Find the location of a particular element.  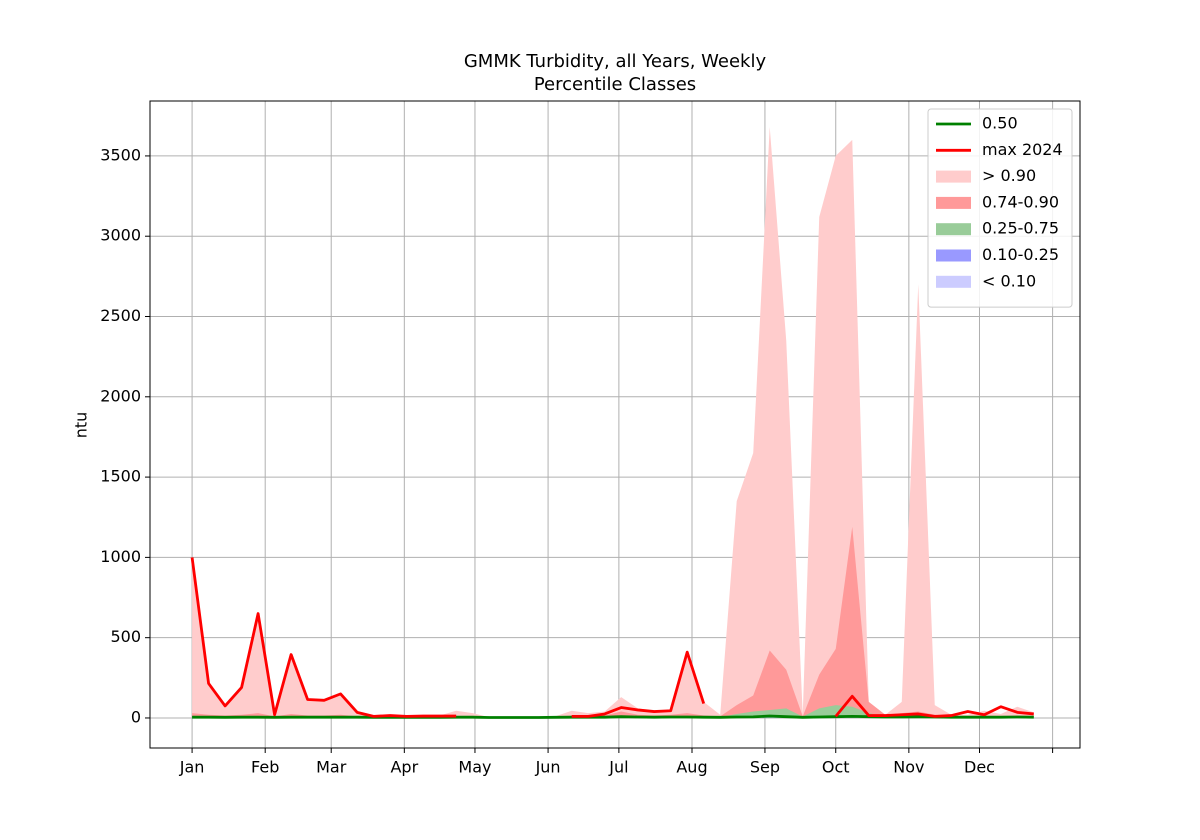

y-tick-label: 0 is located at coordinates (136, 716).